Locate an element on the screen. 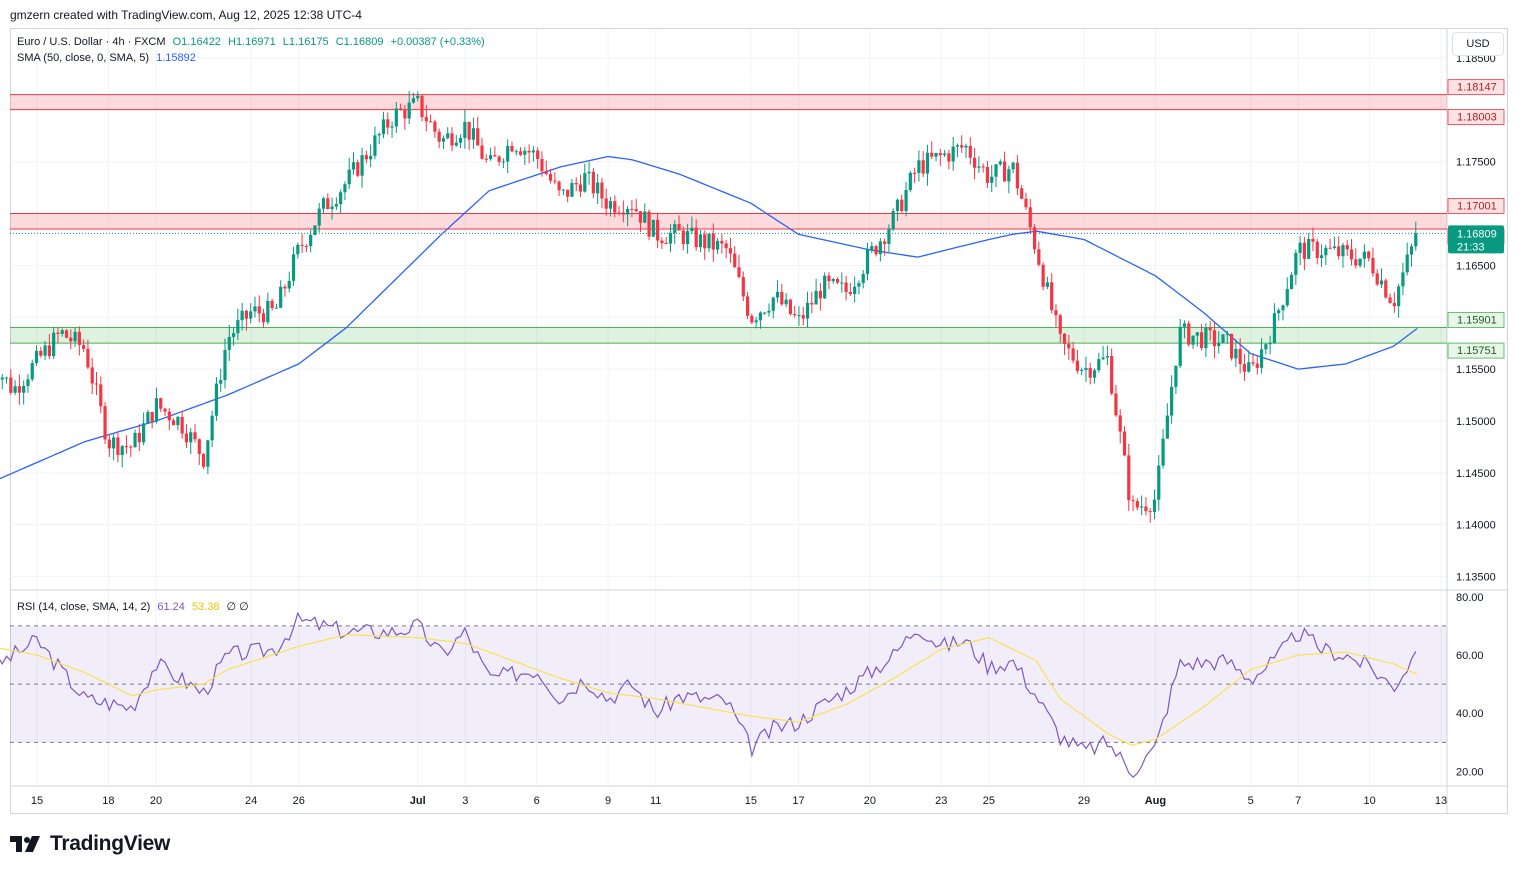  time-tick-label: 9 is located at coordinates (608, 801).